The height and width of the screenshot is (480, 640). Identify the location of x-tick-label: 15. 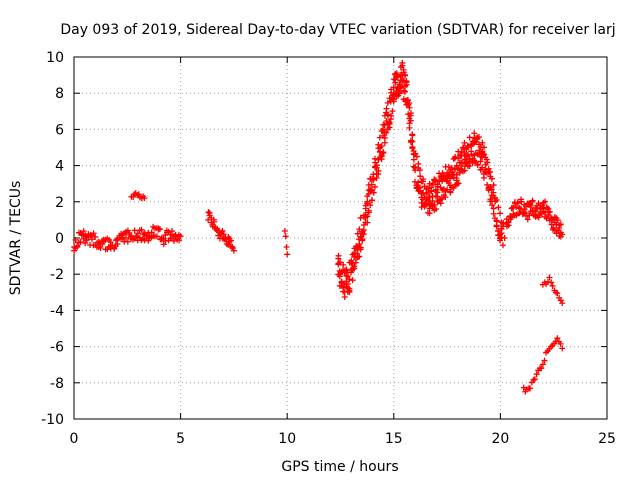
(394, 439).